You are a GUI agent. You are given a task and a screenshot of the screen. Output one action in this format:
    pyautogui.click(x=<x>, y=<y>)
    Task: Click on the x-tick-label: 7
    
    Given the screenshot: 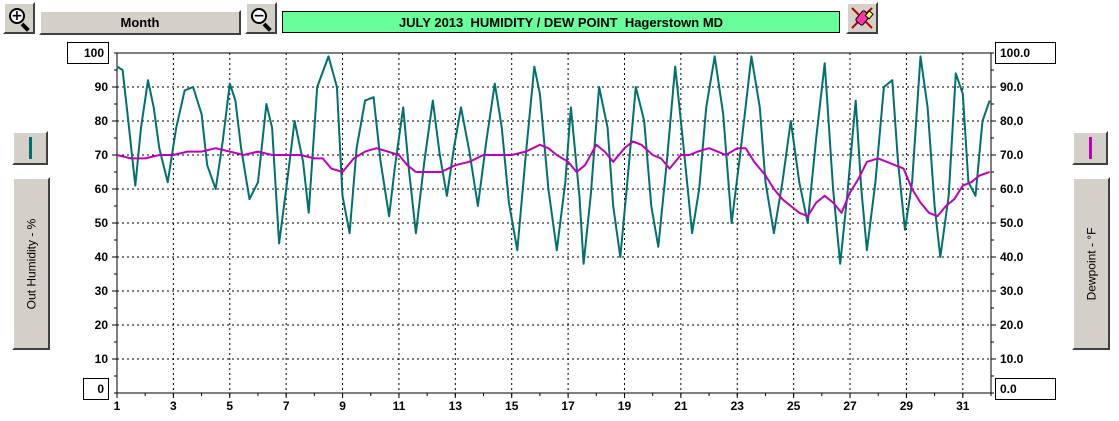 What is the action you would take?
    pyautogui.click(x=286, y=406)
    